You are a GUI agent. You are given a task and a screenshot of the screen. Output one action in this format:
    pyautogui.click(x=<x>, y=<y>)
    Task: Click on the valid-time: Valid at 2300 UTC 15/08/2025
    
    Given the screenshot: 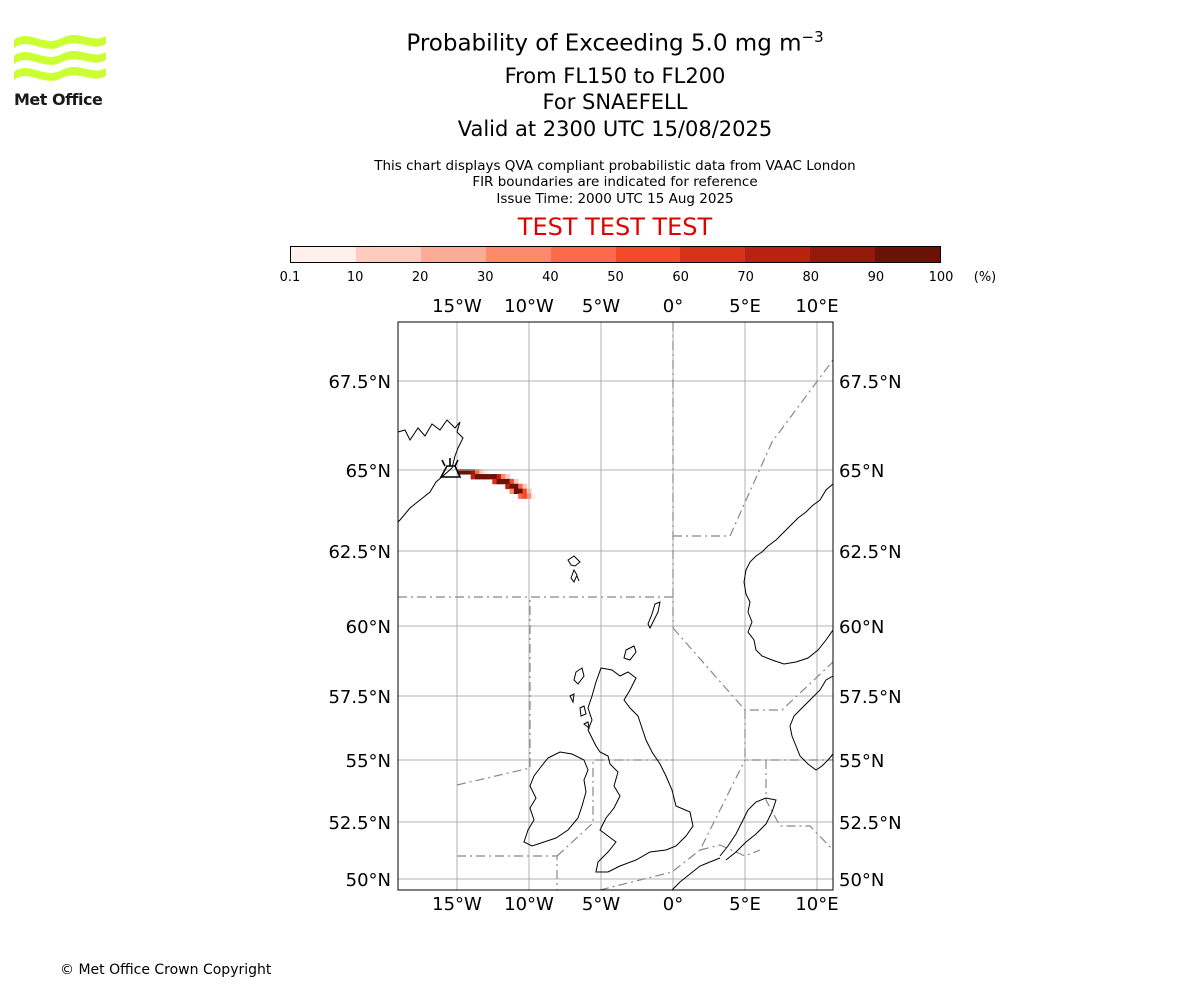 What is the action you would take?
    pyautogui.click(x=615, y=129)
    